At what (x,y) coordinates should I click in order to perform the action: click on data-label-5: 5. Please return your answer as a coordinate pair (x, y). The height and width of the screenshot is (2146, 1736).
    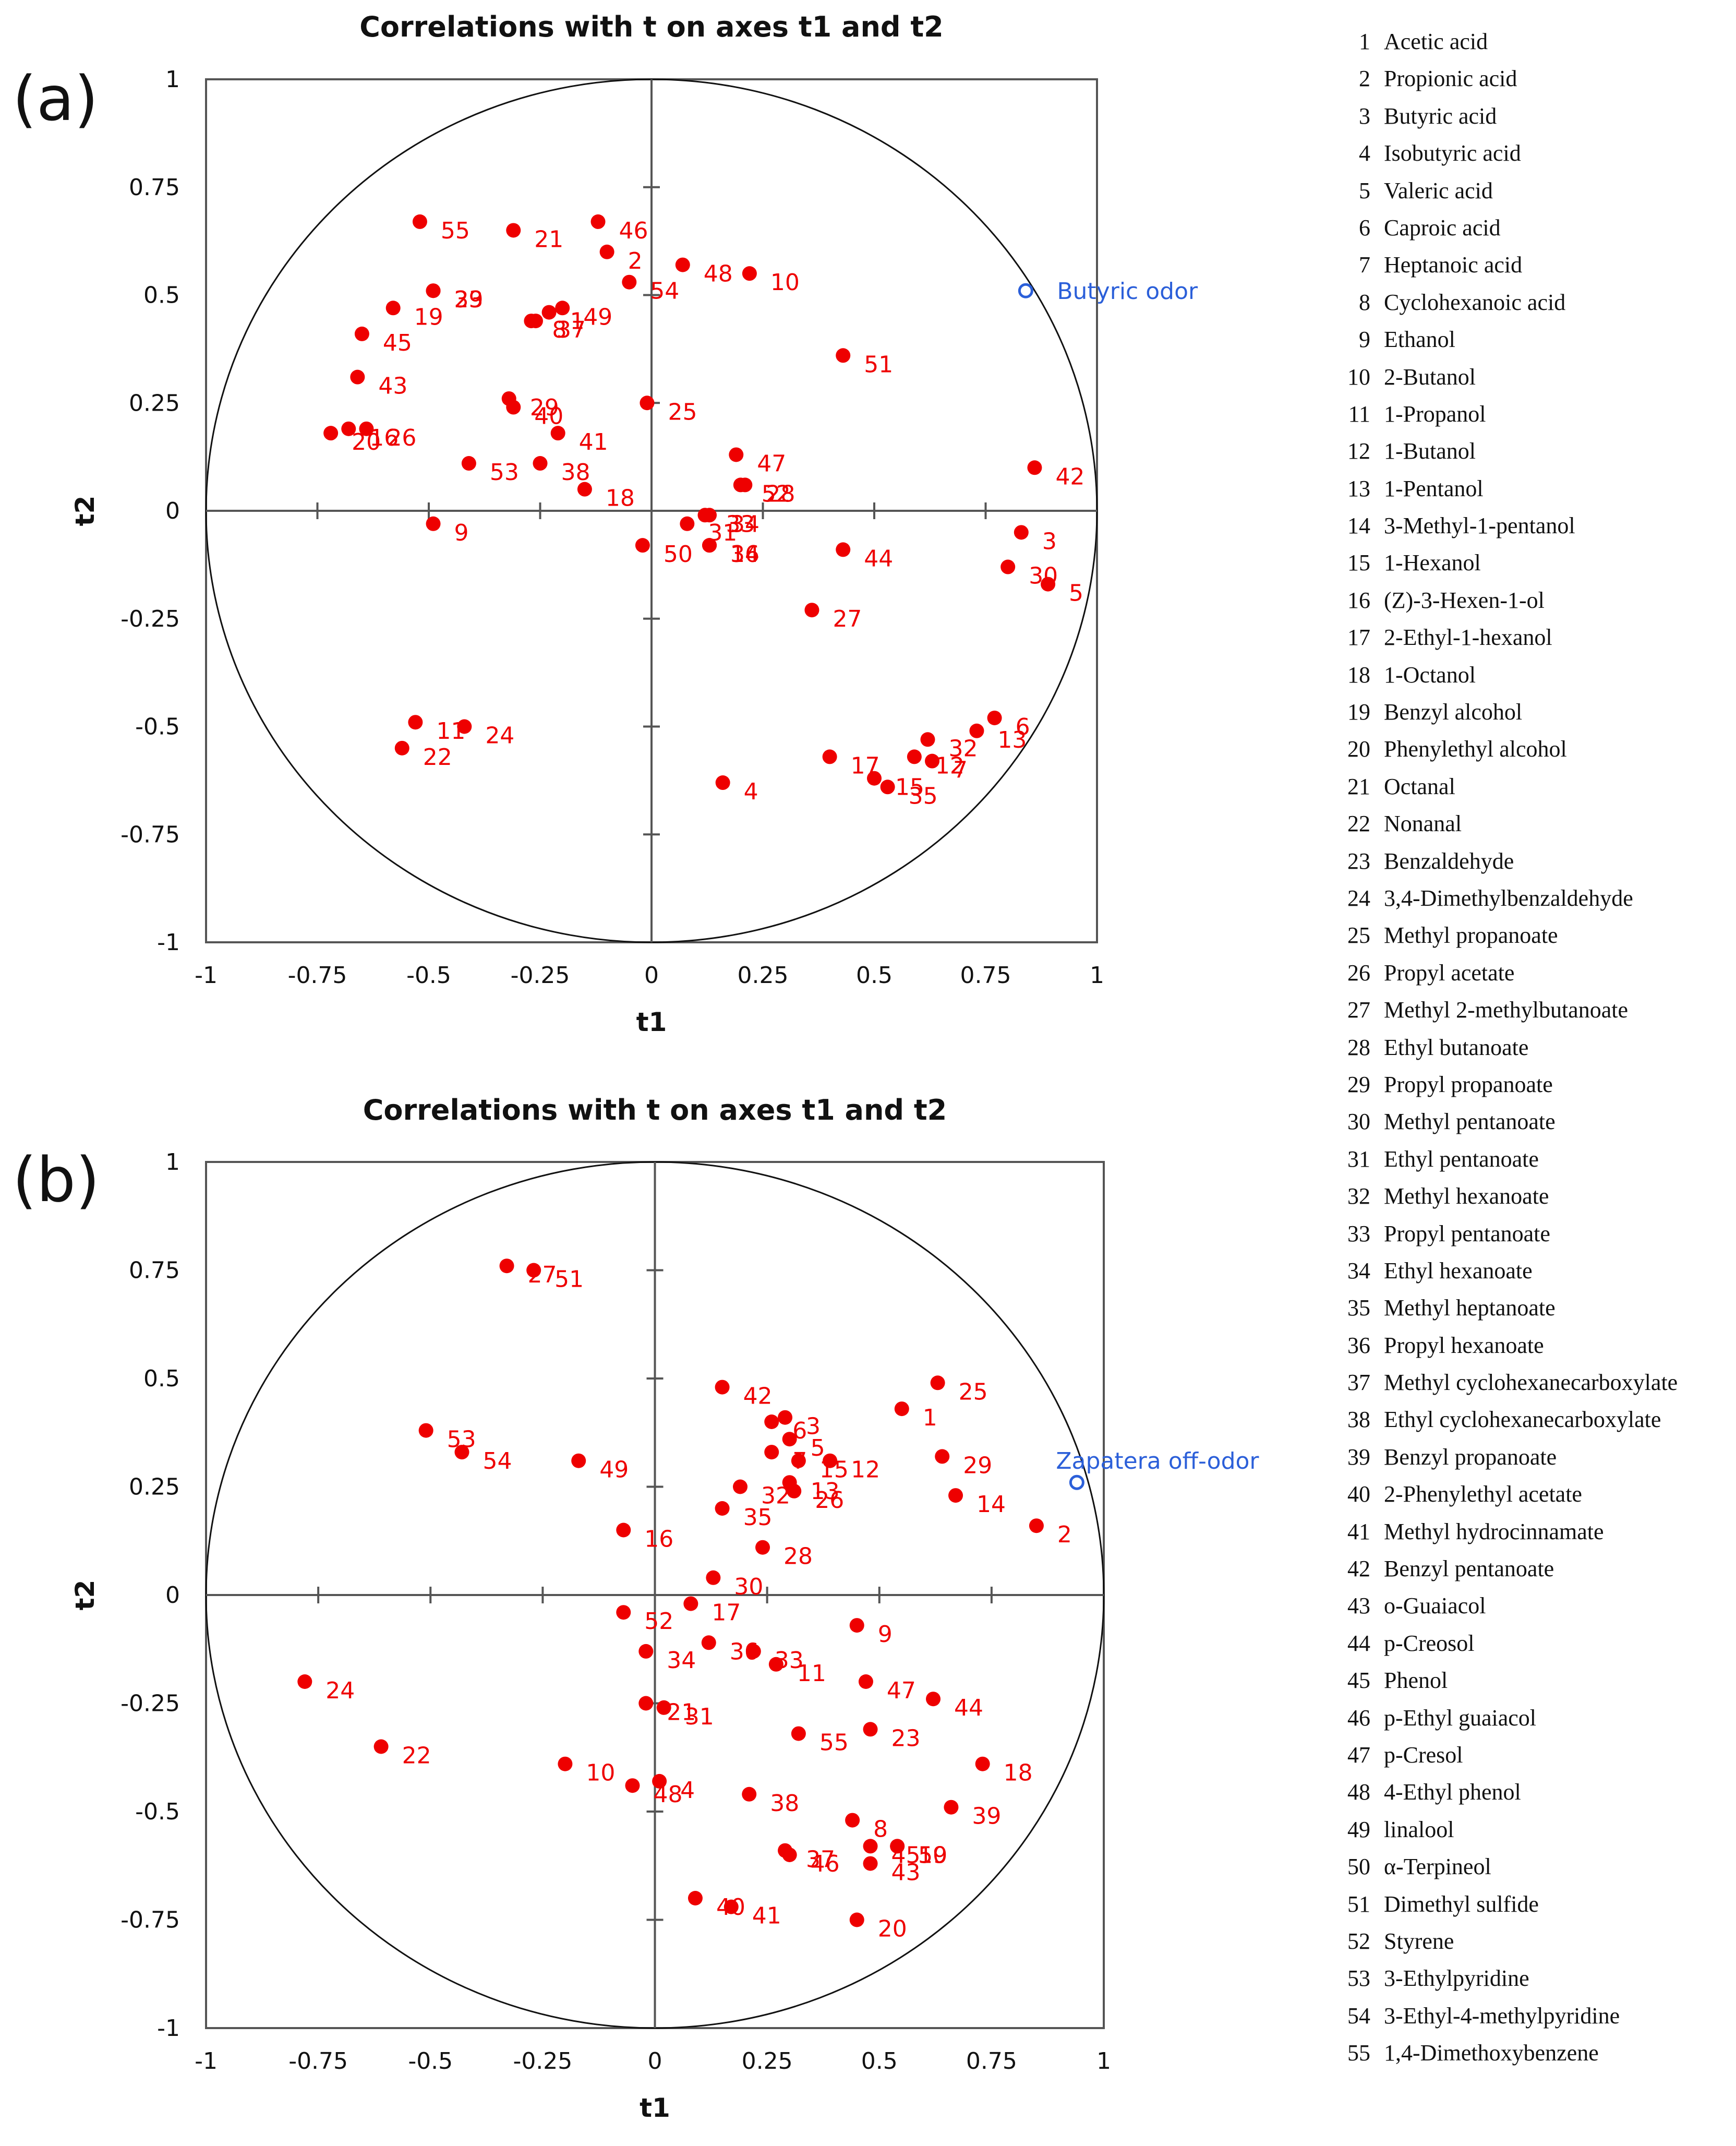
    Looking at the image, I should click on (818, 1448).